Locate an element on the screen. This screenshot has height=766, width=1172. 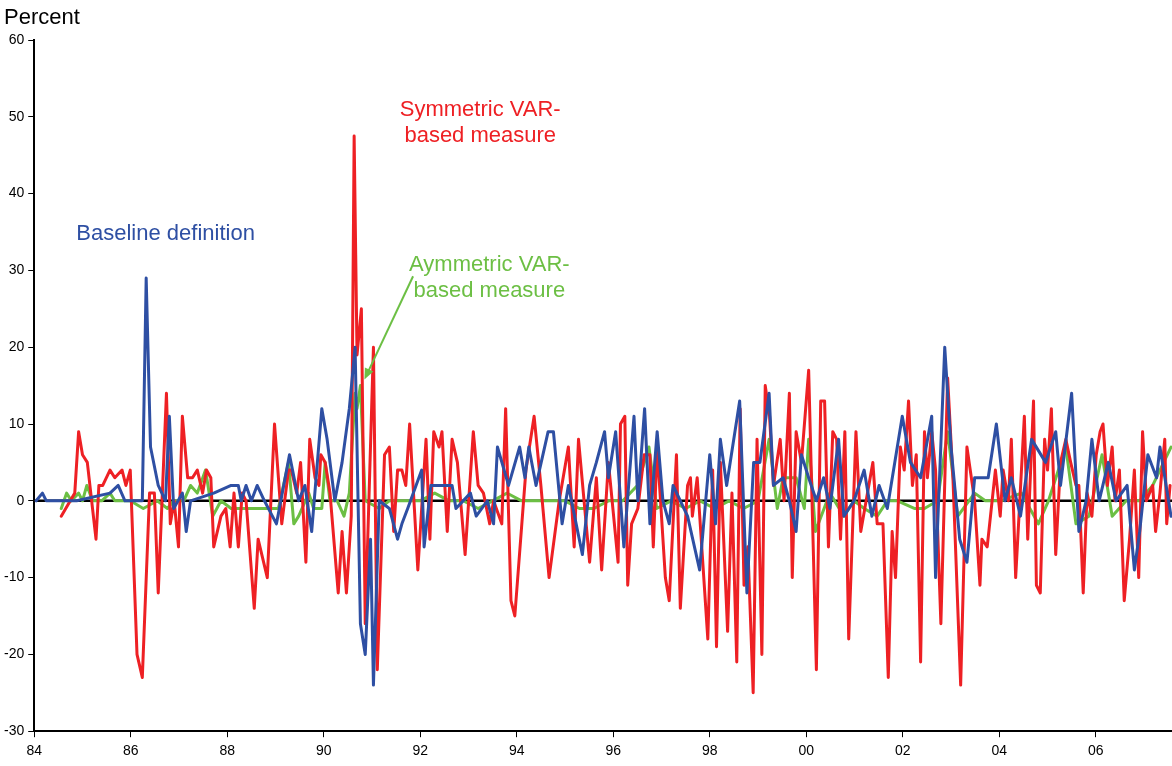
x-tick-label: 06 is located at coordinates (1095, 750).